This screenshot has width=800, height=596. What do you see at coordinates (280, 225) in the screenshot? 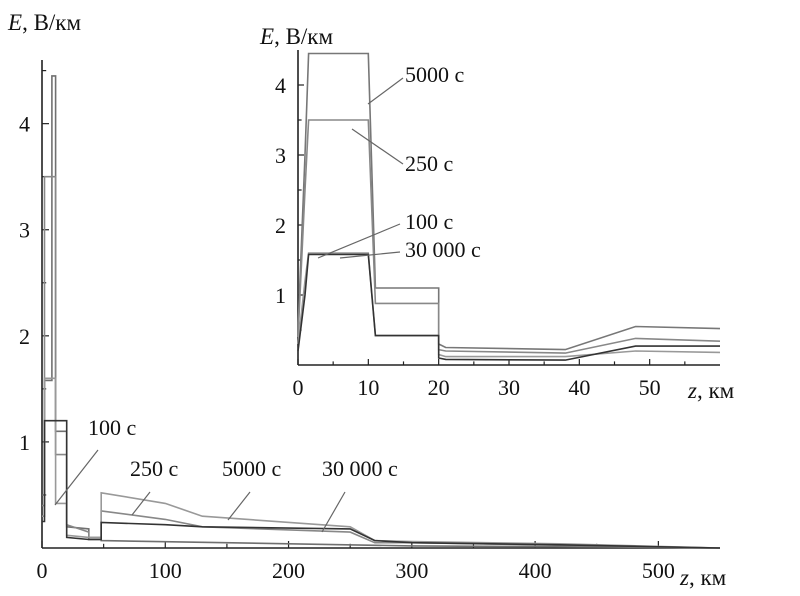
I see `inset-y-tick-label: 2` at bounding box center [280, 225].